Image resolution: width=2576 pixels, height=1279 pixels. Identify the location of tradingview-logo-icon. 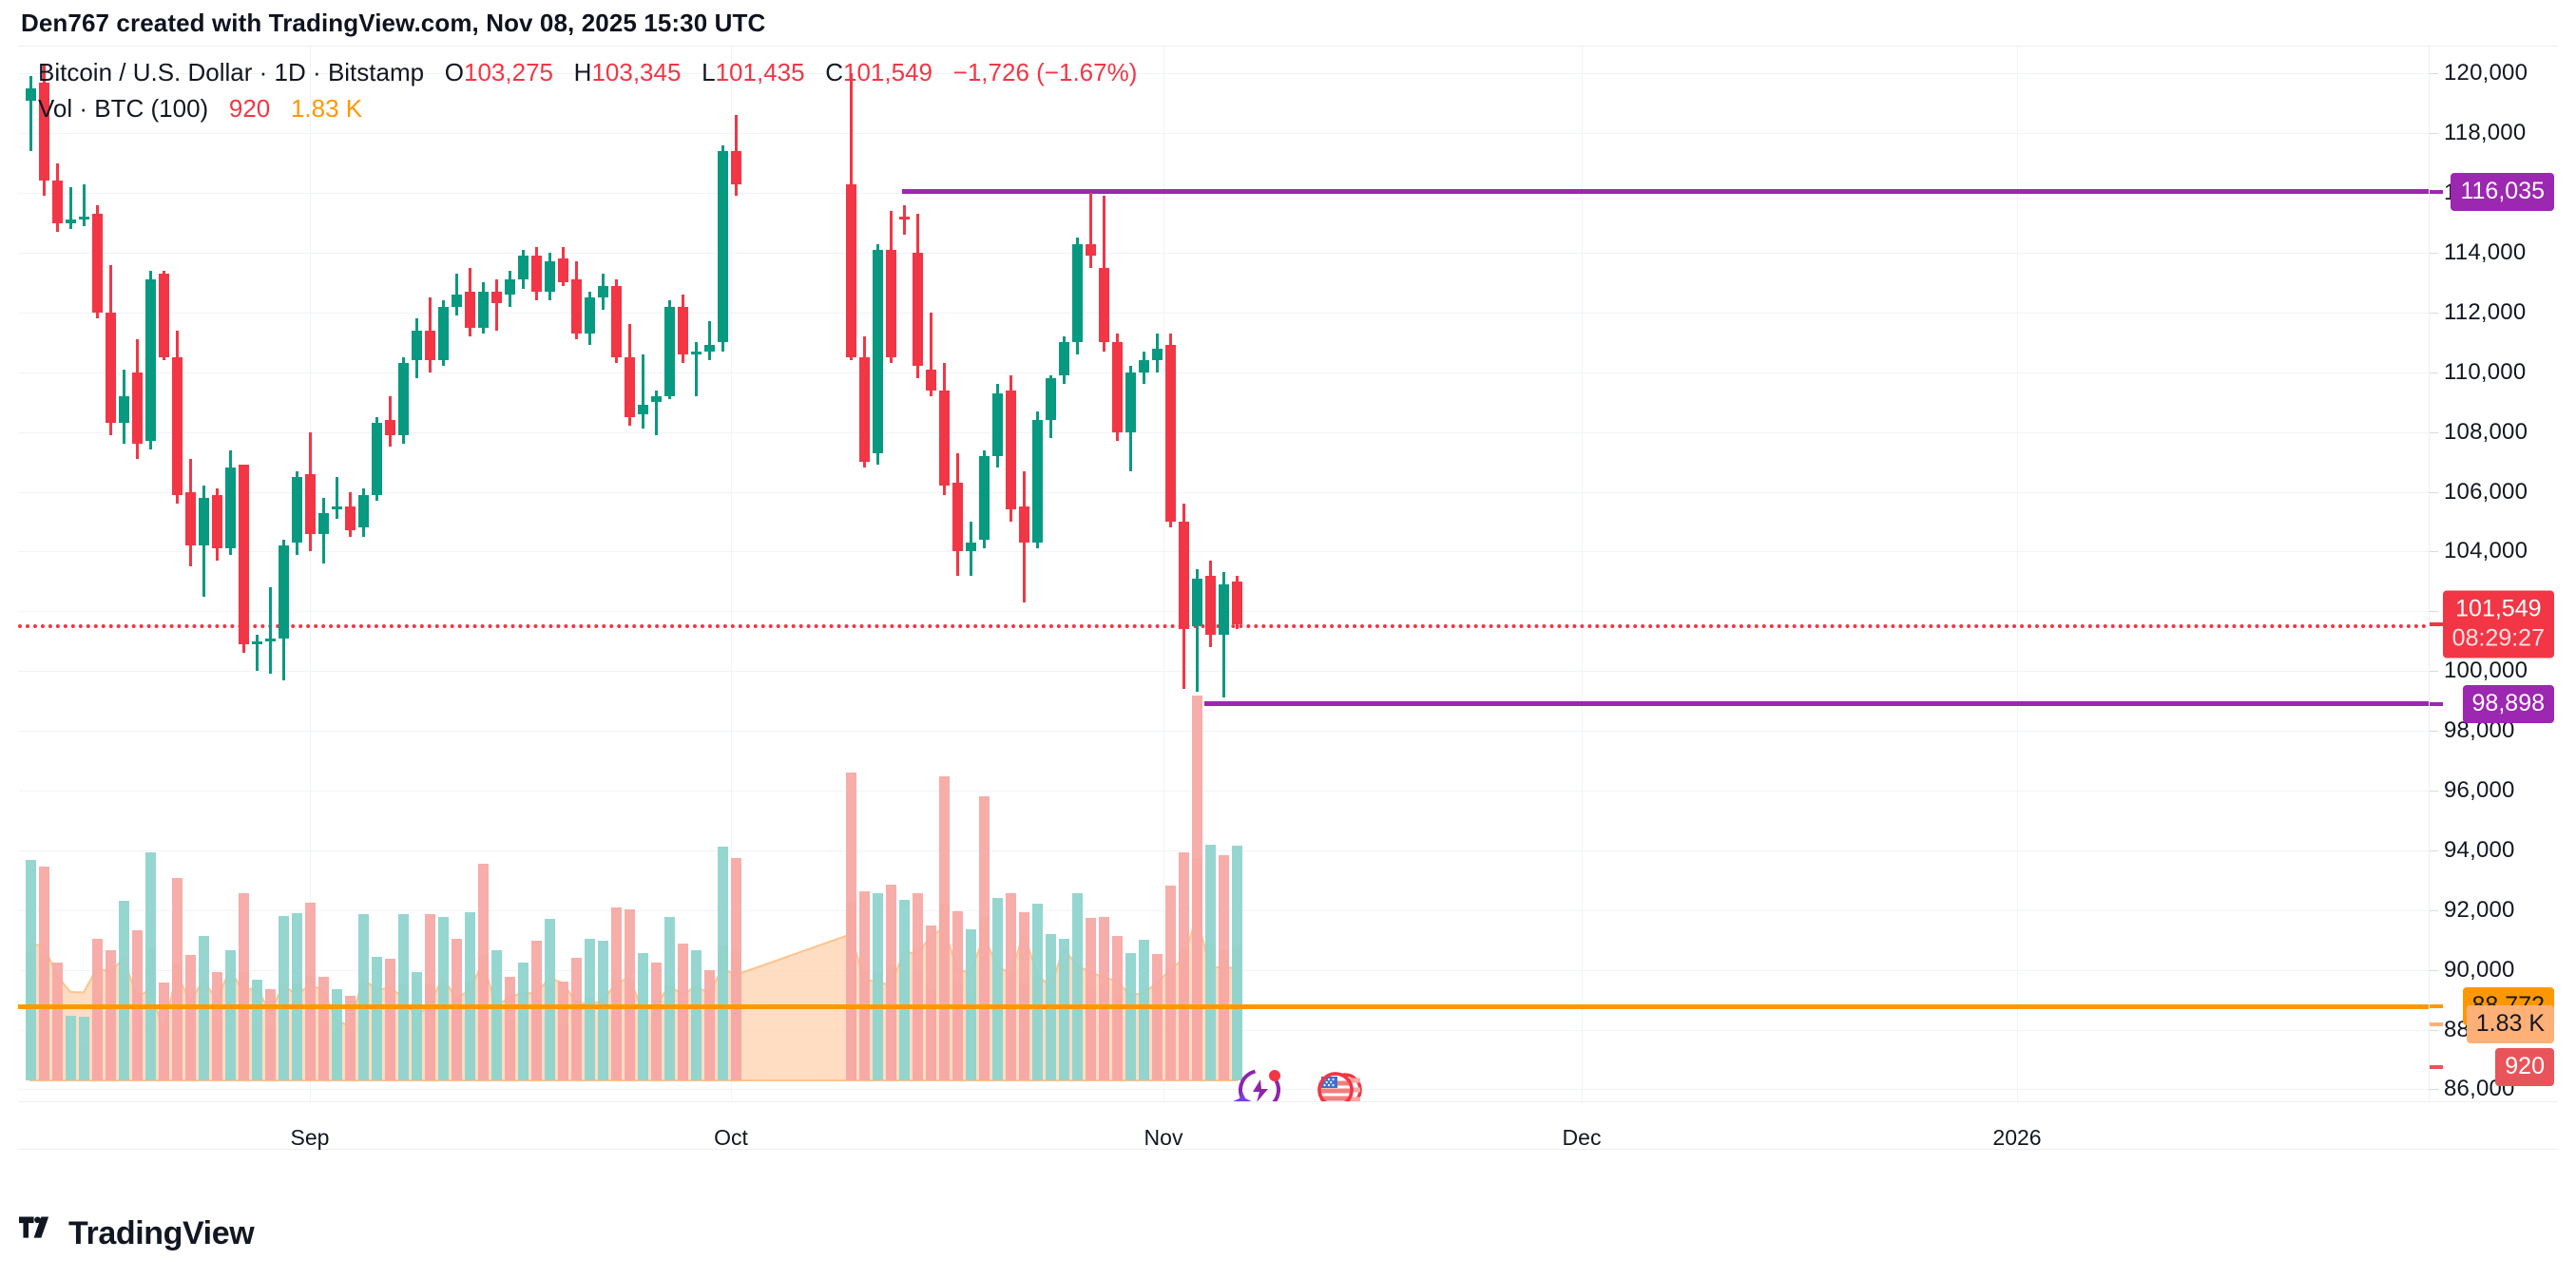
(38, 1233).